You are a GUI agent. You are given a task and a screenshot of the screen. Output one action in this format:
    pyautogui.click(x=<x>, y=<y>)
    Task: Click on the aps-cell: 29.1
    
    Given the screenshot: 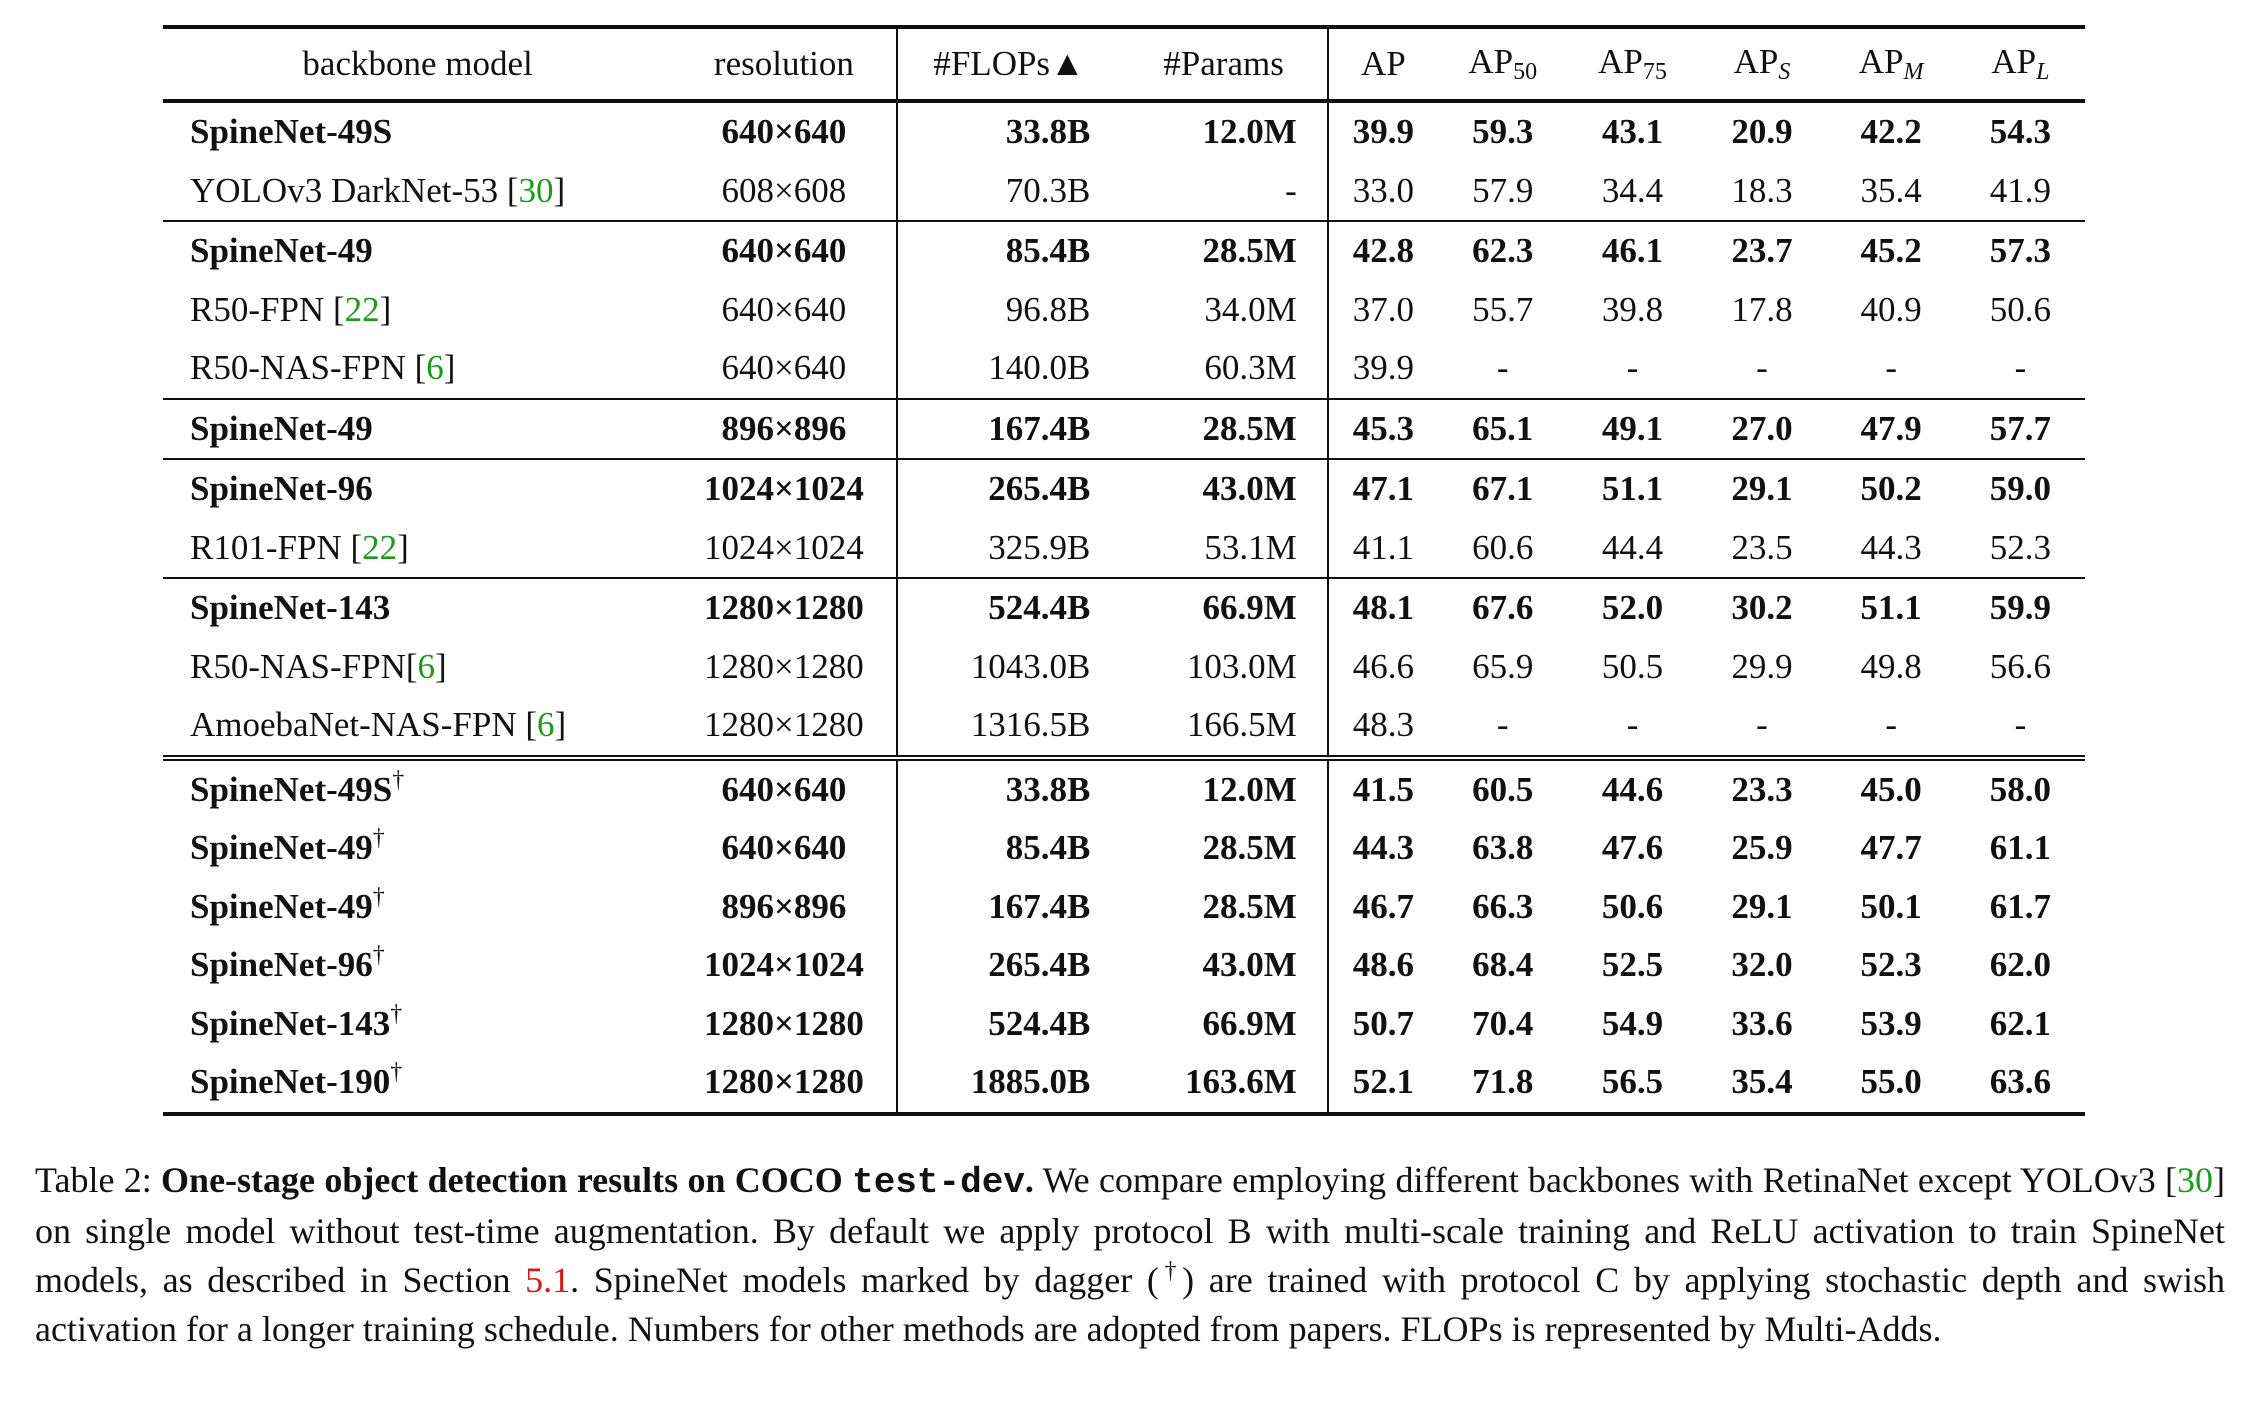 What is the action you would take?
    pyautogui.click(x=1762, y=906)
    